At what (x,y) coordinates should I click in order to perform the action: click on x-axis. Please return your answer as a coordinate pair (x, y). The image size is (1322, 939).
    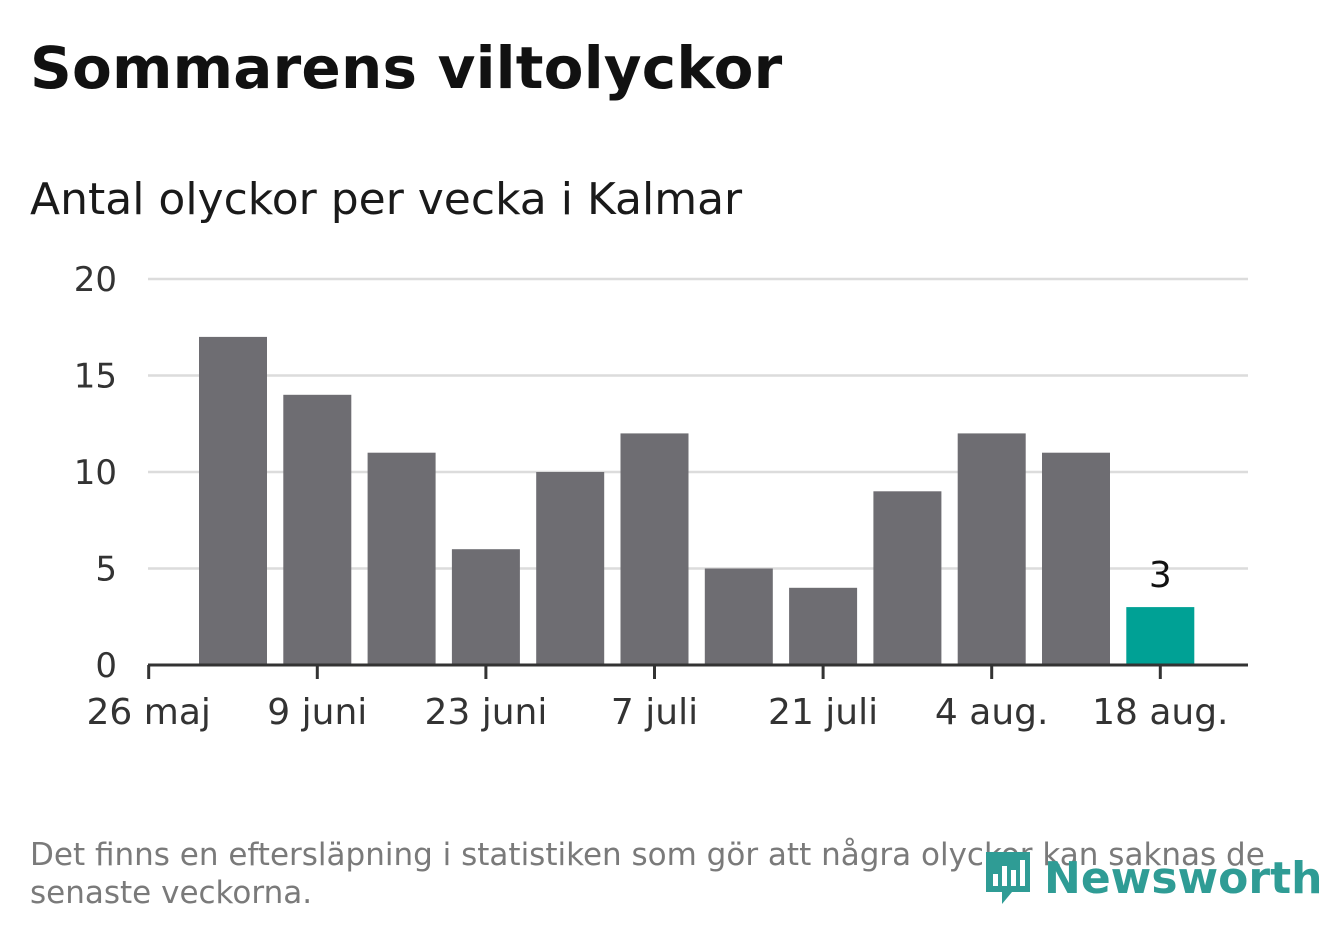
    Looking at the image, I should click on (697, 671).